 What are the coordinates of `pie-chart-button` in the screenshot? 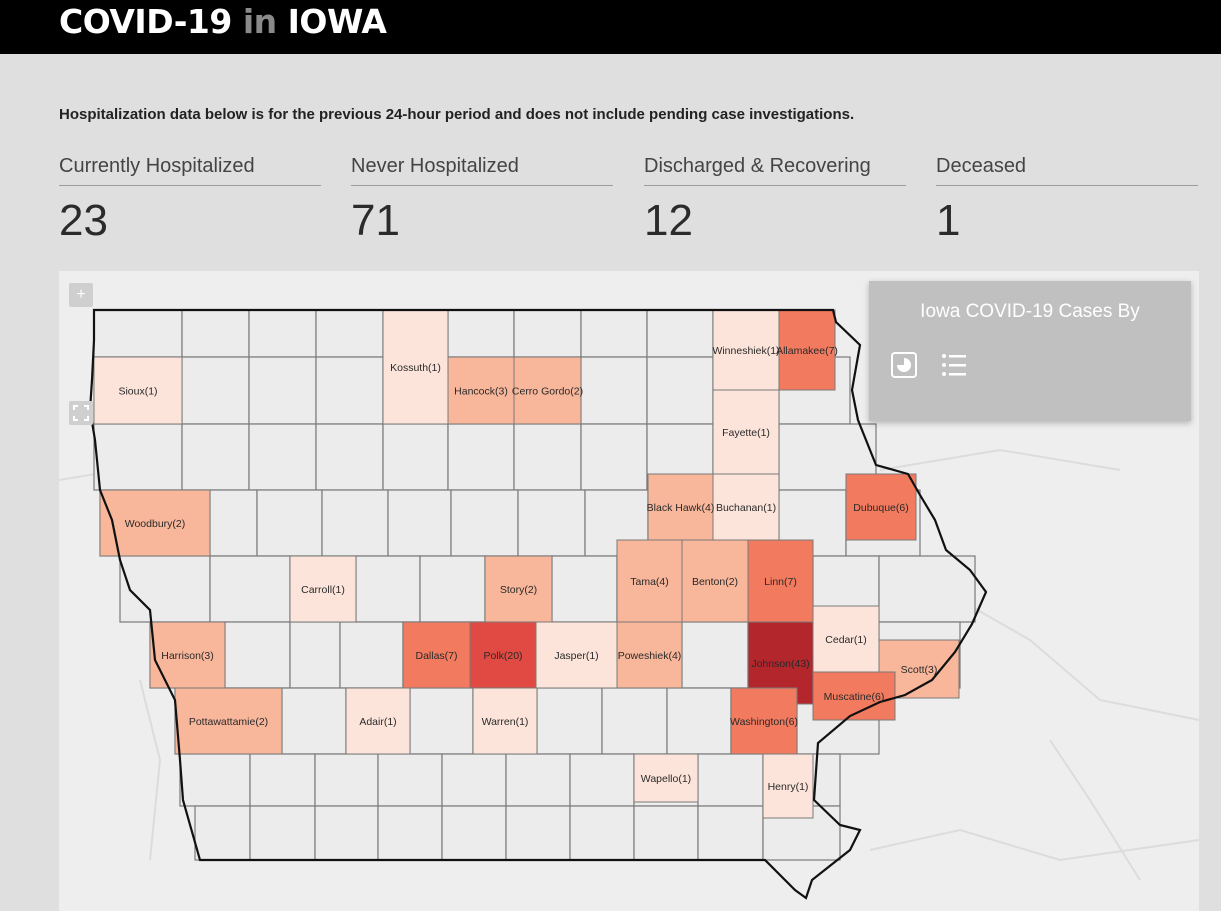 It's located at (904, 367).